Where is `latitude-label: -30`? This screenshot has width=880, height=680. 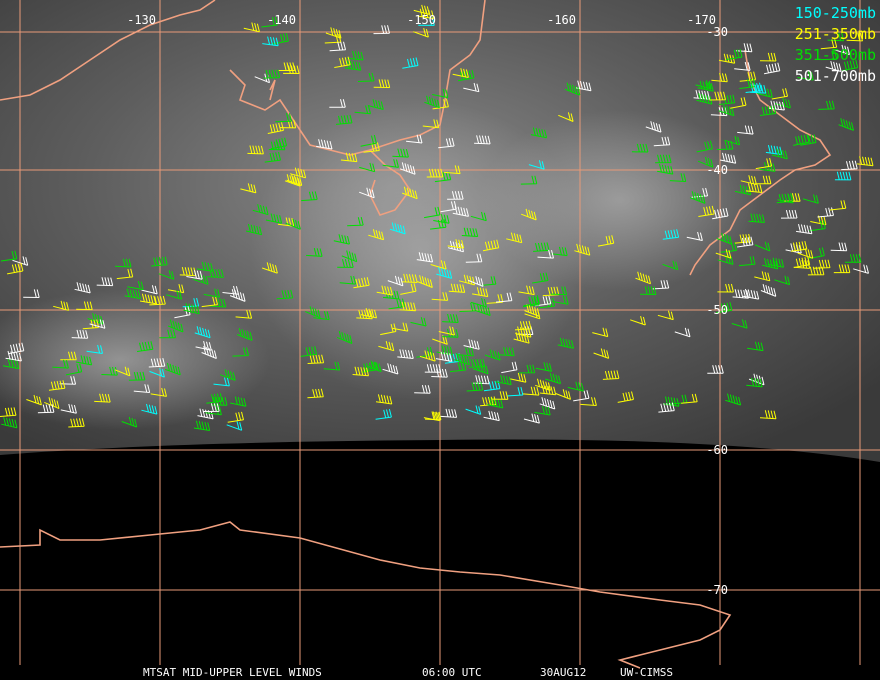 latitude-label: -30 is located at coordinates (717, 32).